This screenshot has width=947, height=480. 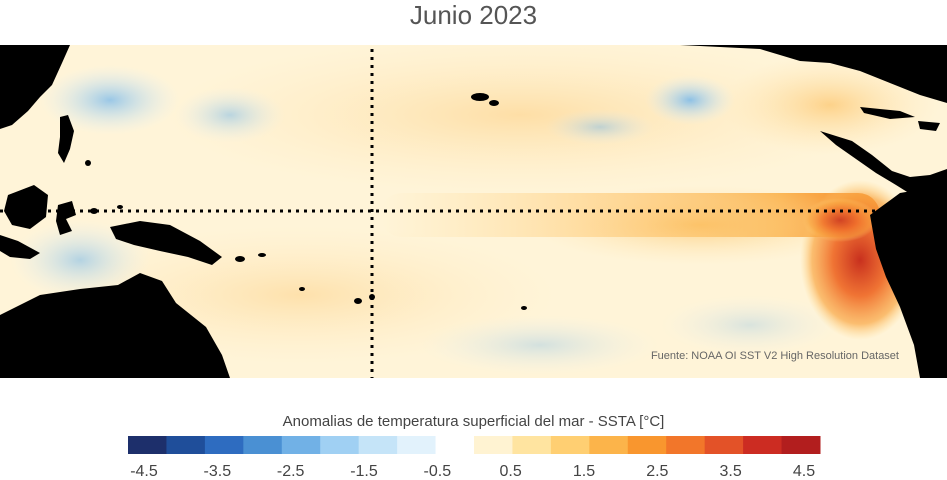 I want to click on hispaniola, so click(x=929, y=126).